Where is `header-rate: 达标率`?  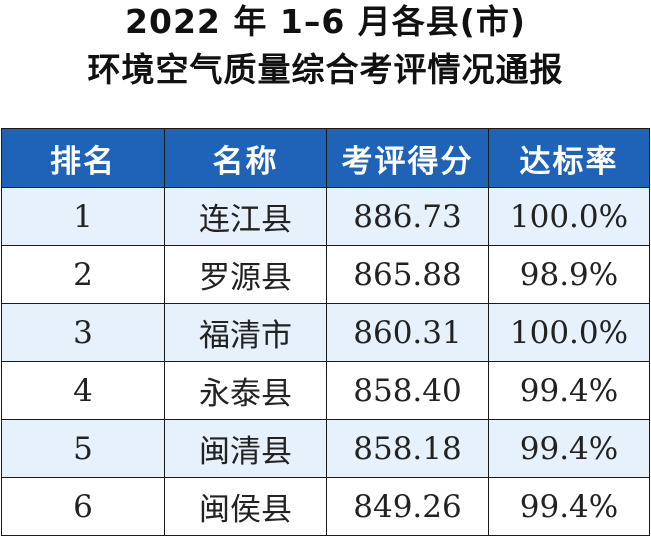
header-rate: 达标率 is located at coordinates (569, 158).